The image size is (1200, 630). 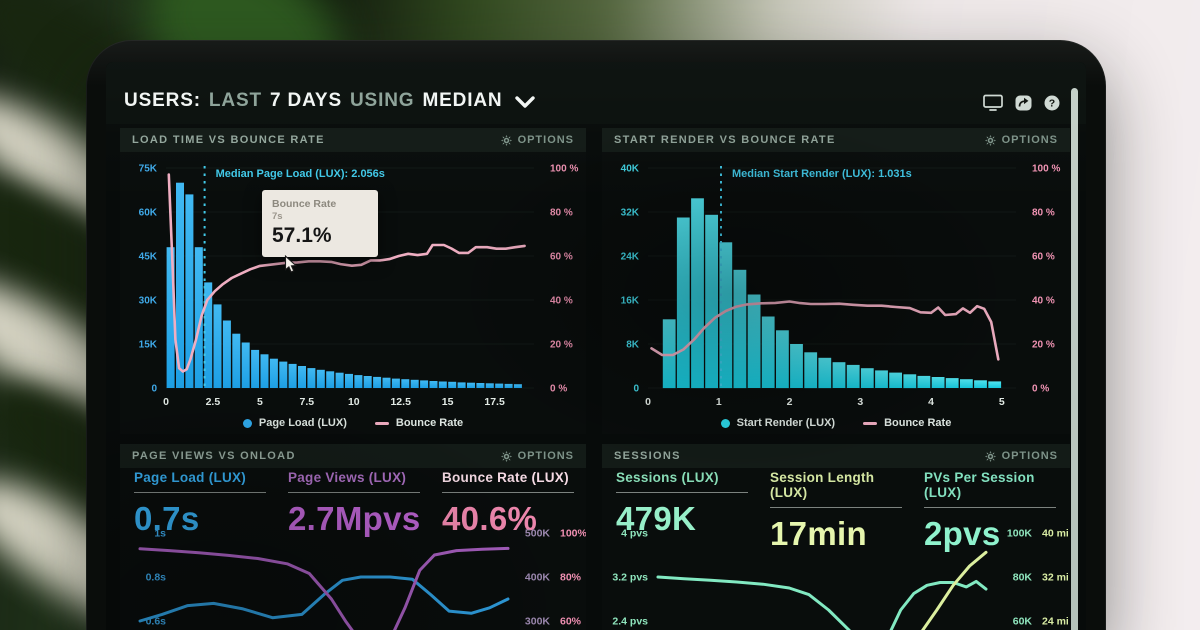 What do you see at coordinates (306, 402) in the screenshot?
I see `svg-text: 7.5` at bounding box center [306, 402].